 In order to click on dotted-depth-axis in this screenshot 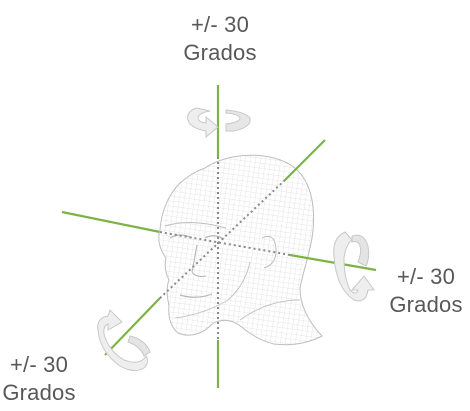, I will do `click(222, 239)`.